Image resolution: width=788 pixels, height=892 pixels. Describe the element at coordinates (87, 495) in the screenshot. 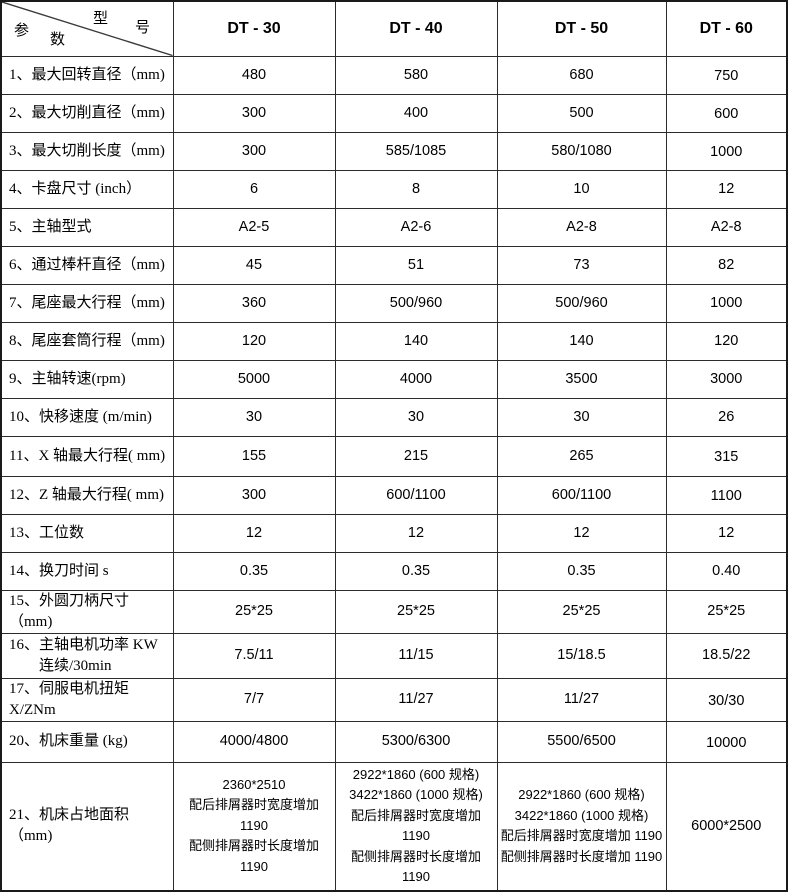

I see `param-label: 12、Z 轴最大行程( mm)` at that location.